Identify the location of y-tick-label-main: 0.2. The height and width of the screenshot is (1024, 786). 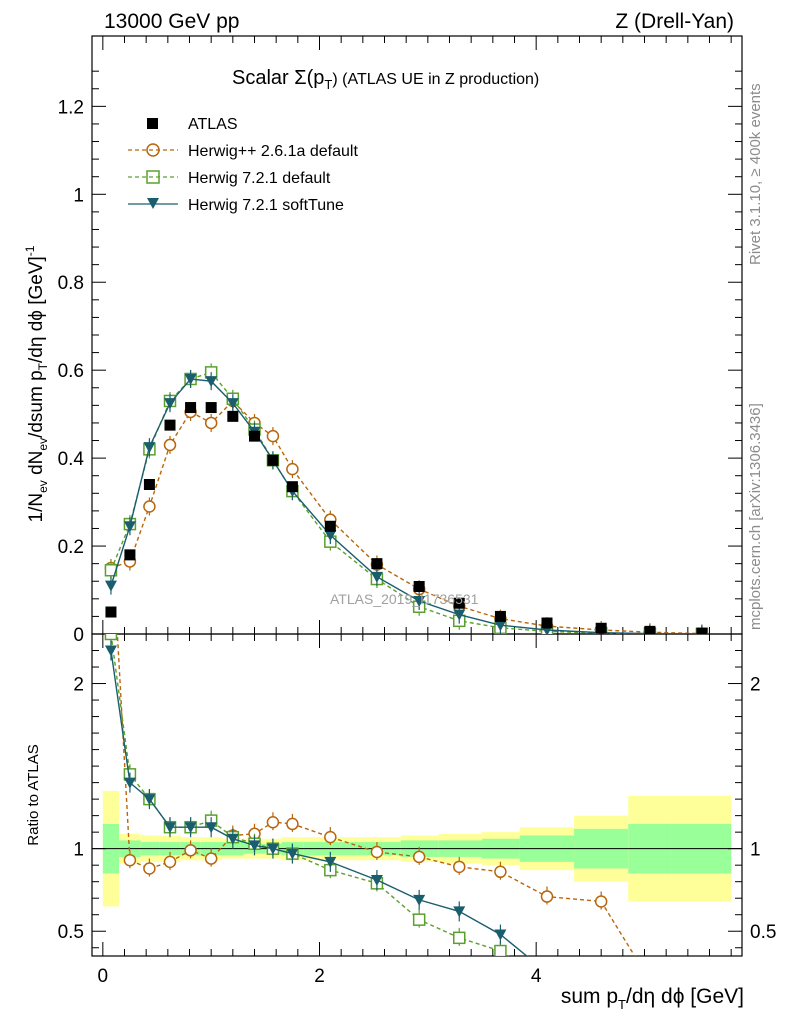
(71, 547).